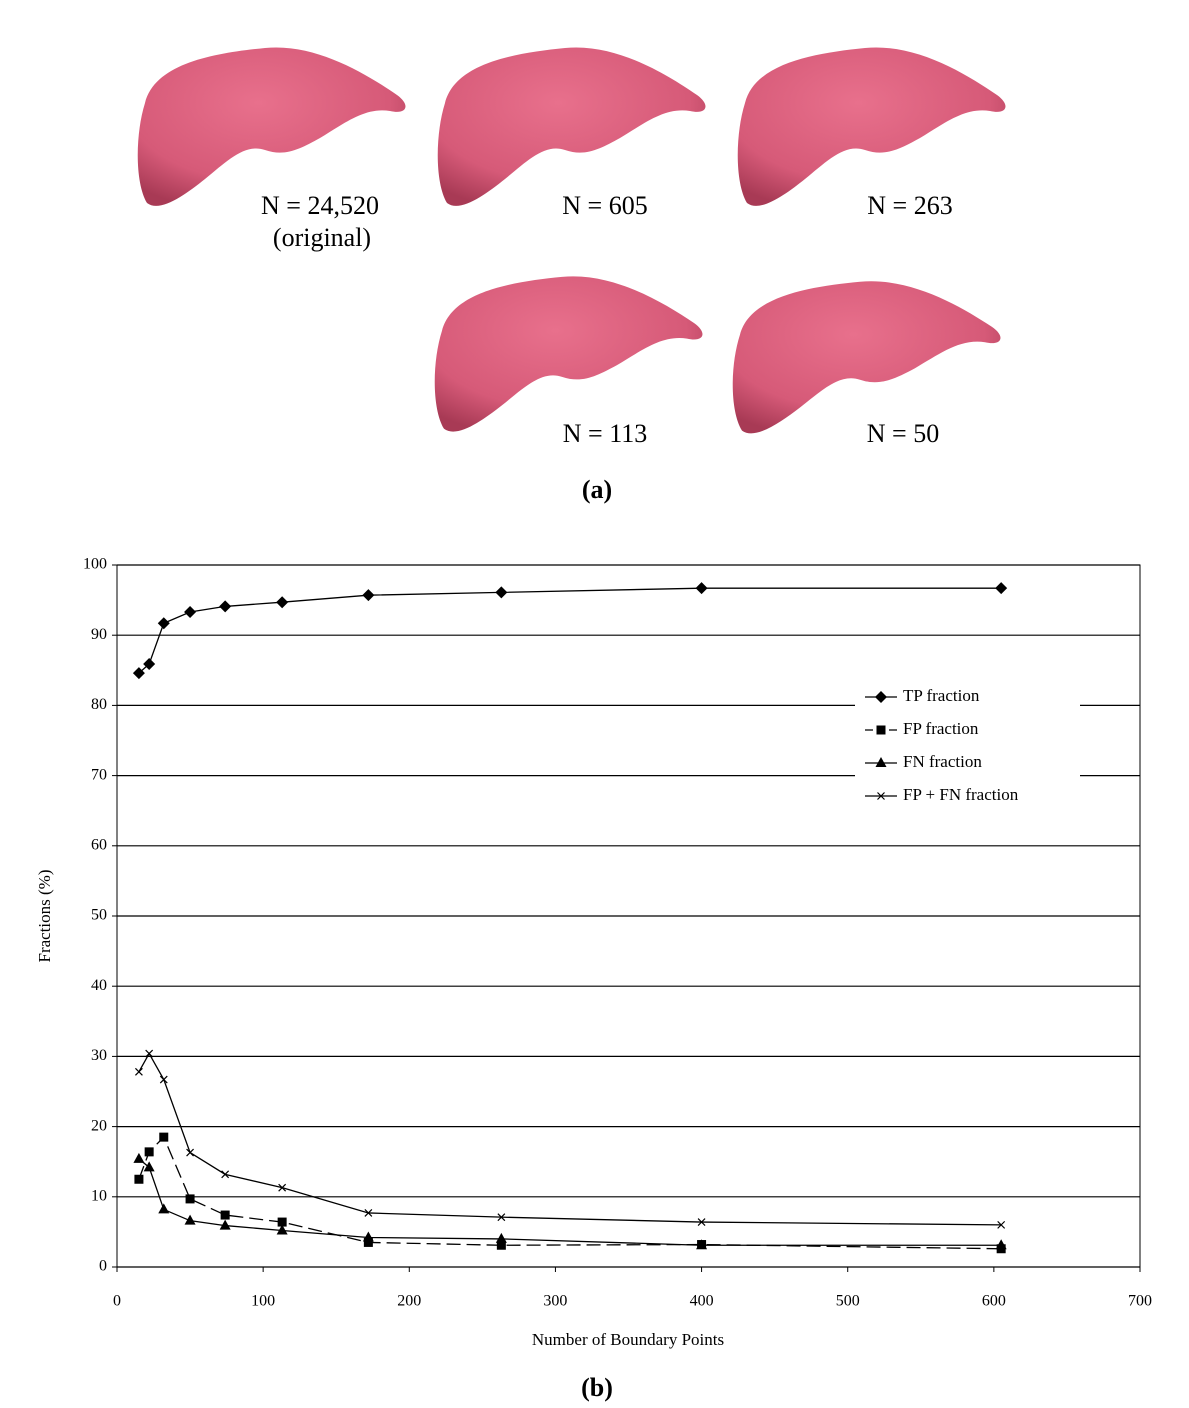 Image resolution: width=1189 pixels, height=1408 pixels. What do you see at coordinates (994, 1301) in the screenshot?
I see `x-tick-label: 600` at bounding box center [994, 1301].